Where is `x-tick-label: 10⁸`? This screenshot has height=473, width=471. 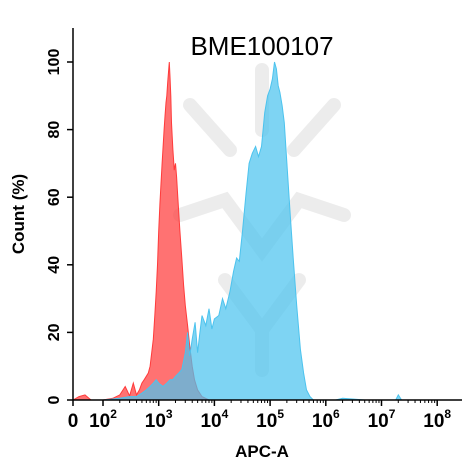 x-tick-label: 10⁸ is located at coordinates (437, 419).